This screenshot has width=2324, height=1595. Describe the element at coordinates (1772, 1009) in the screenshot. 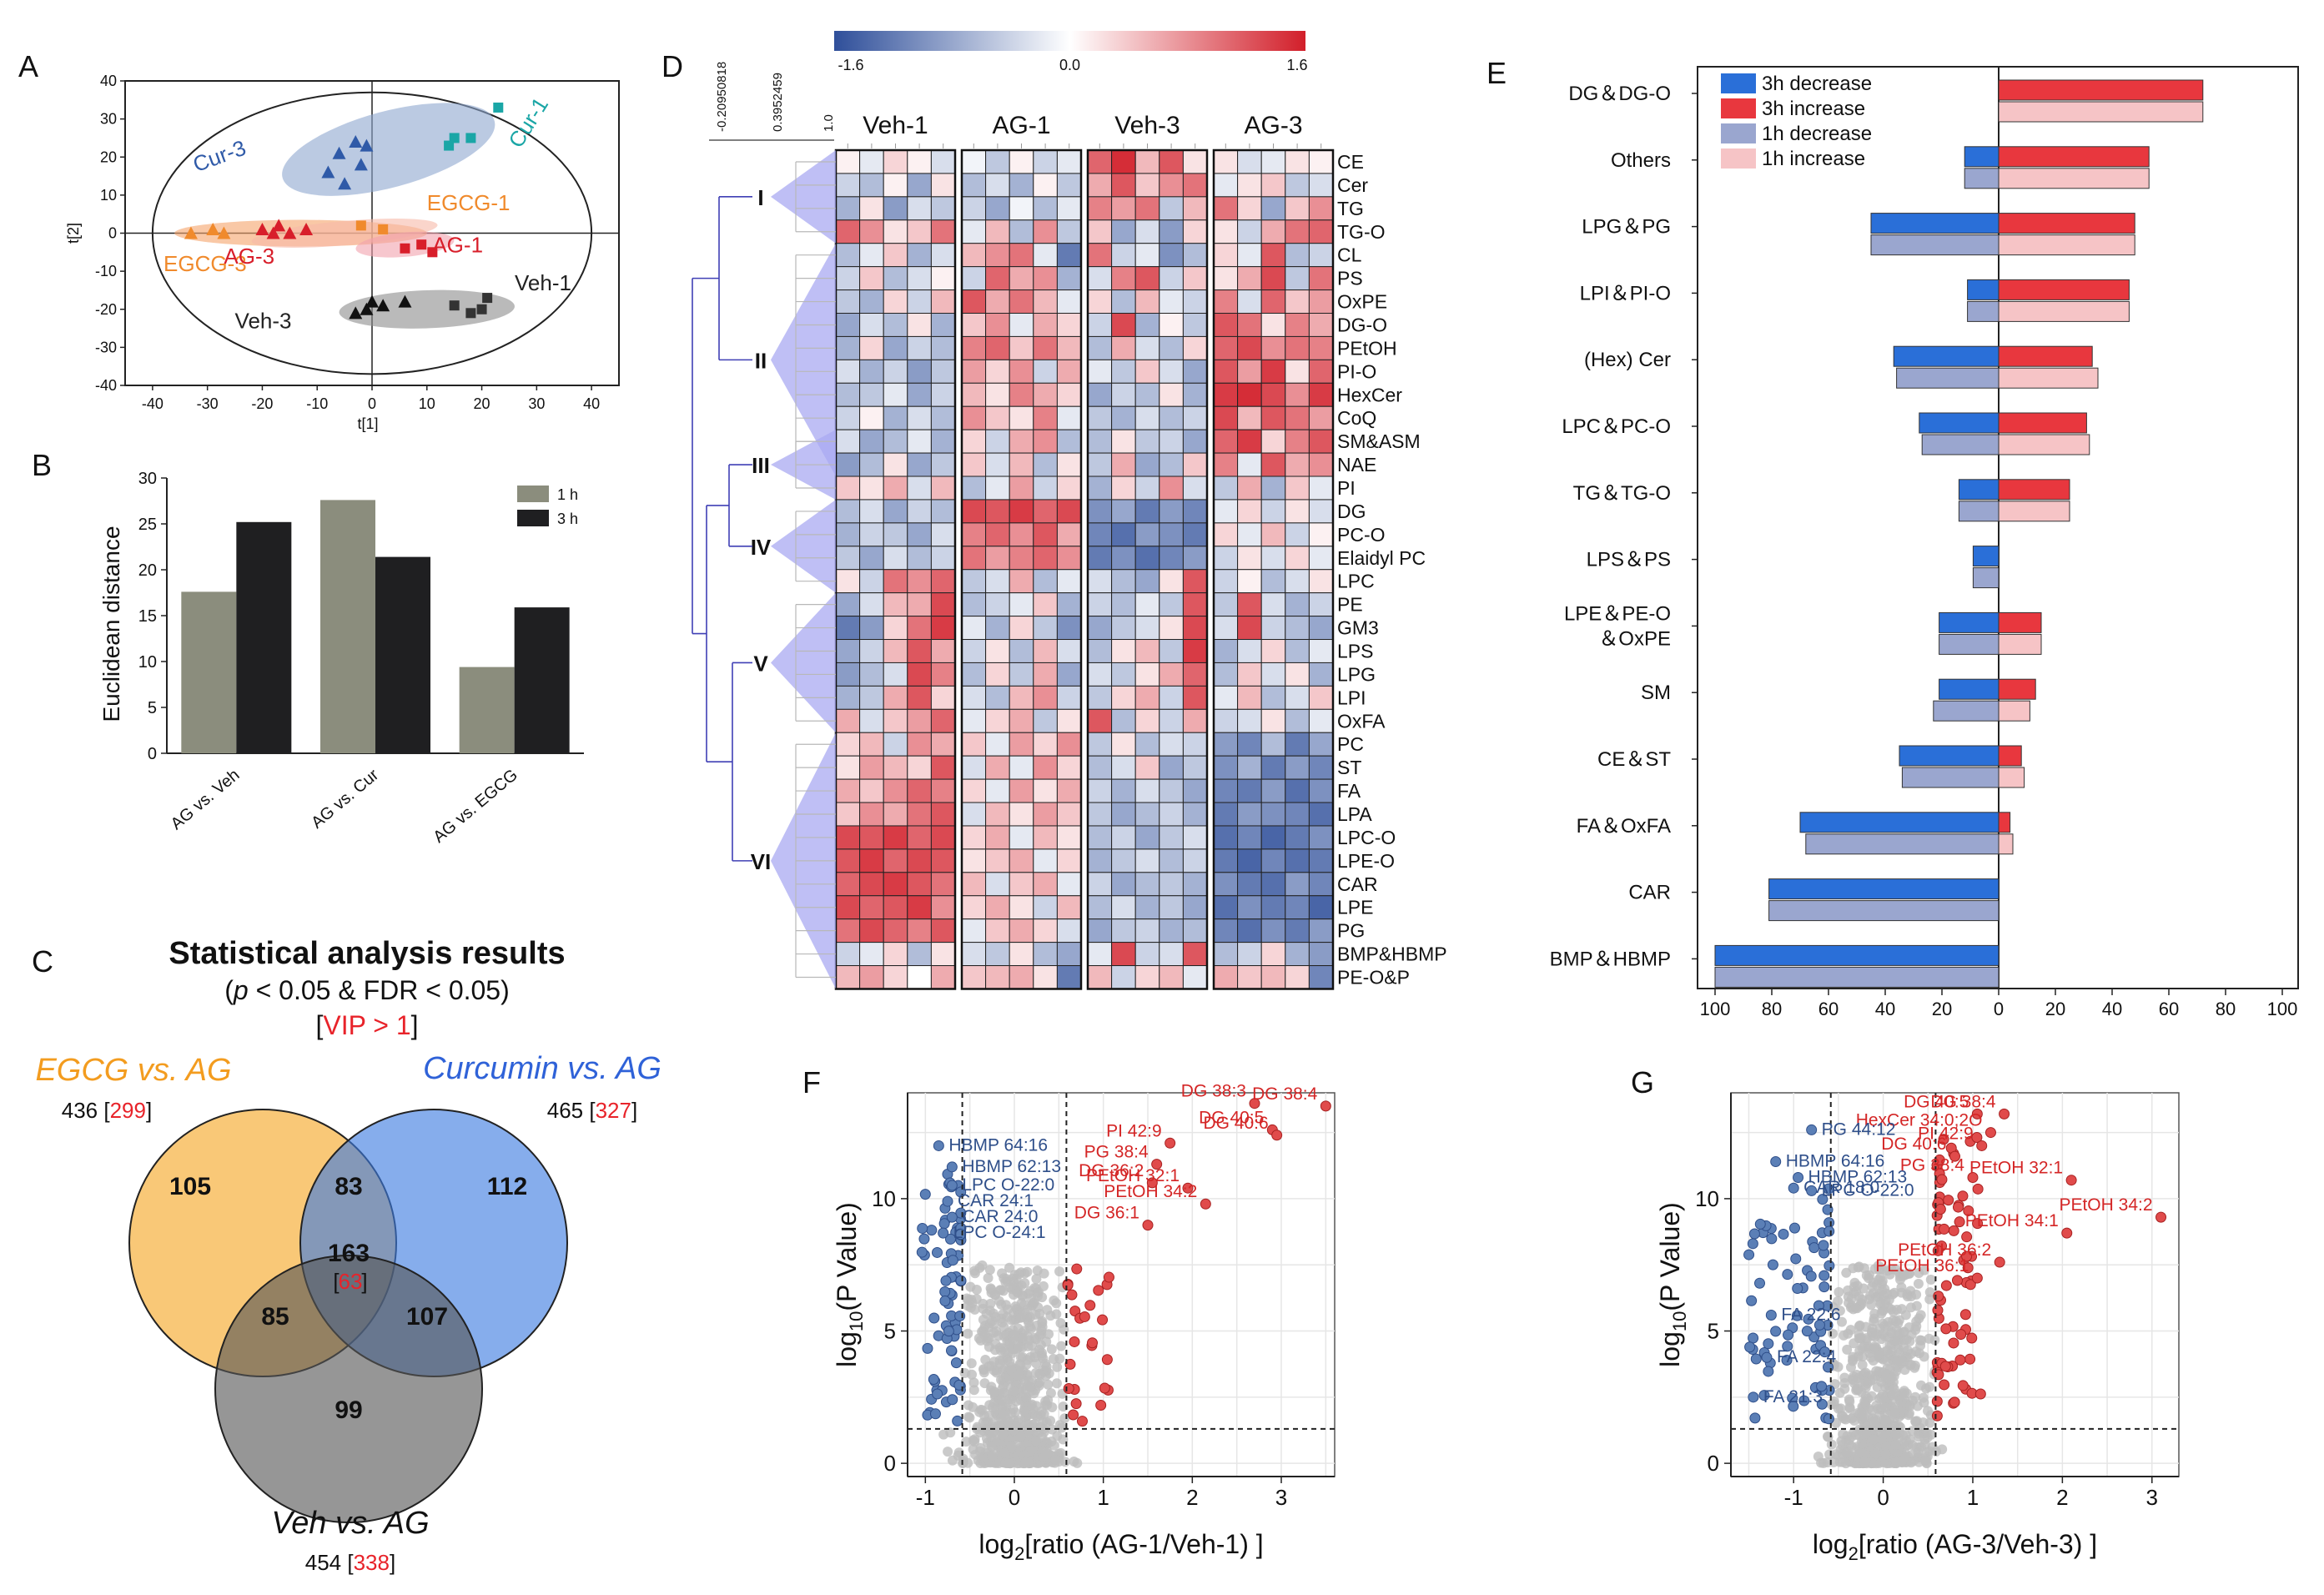

I see `x-tick-label: 80` at that location.